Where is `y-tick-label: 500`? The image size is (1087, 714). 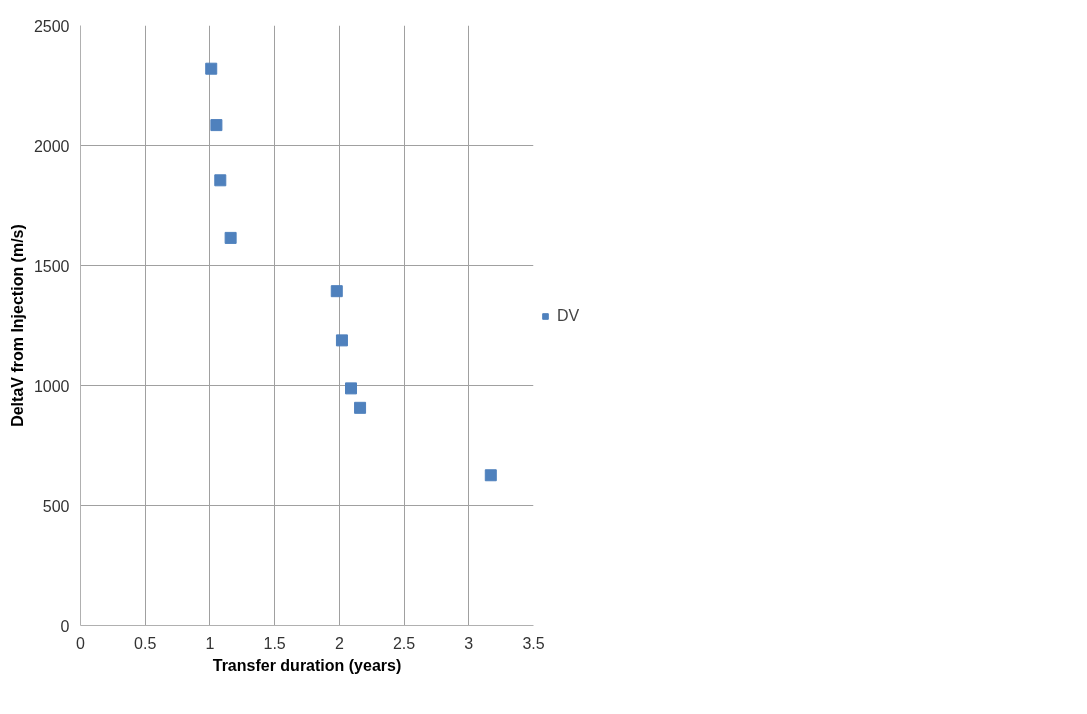 y-tick-label: 500 is located at coordinates (56, 506).